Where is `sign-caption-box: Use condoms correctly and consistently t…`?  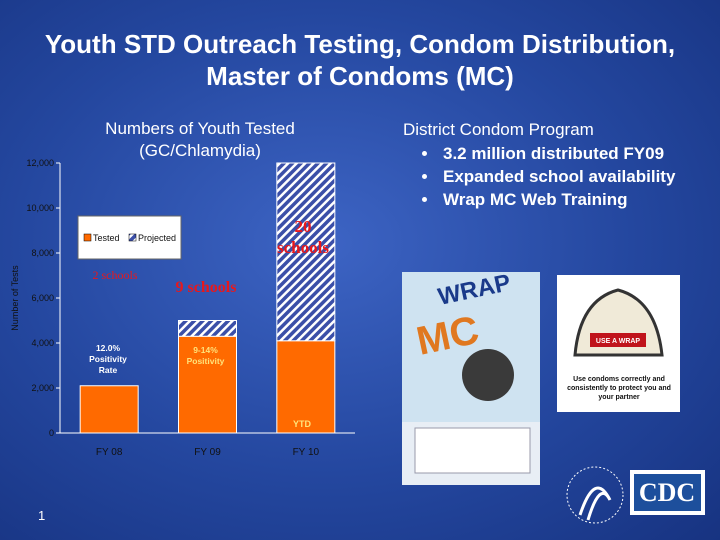
sign-caption-box: Use condoms correctly and consistently t… is located at coordinates (619, 388).